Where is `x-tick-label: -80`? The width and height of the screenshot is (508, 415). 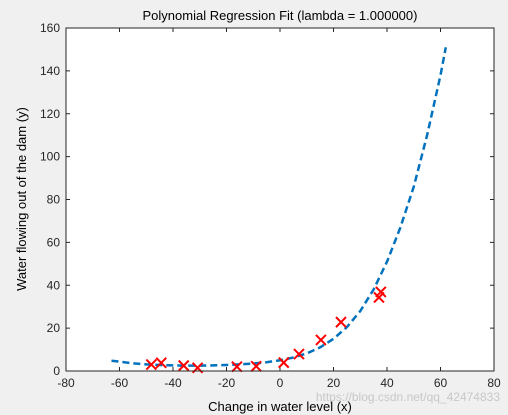
x-tick-label: -80 is located at coordinates (66, 383).